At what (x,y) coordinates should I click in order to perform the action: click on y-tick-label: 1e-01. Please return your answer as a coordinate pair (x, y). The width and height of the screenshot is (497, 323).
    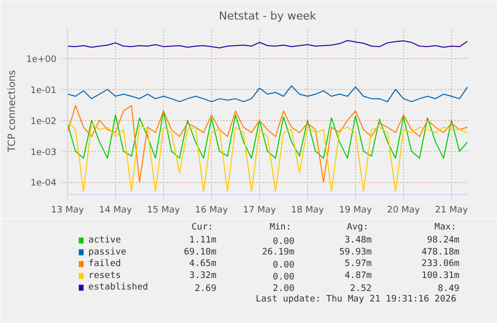
    Looking at the image, I should click on (43, 91).